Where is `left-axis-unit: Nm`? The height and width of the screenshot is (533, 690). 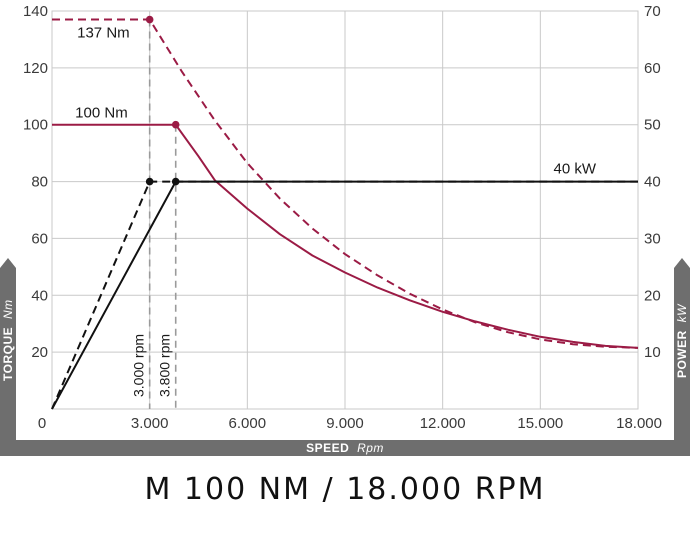 left-axis-unit: Nm is located at coordinates (8, 309).